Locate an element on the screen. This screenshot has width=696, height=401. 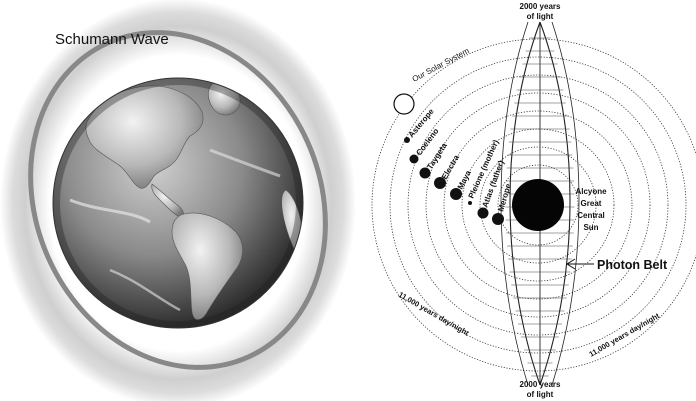
solar-system-label: Our Solar System is located at coordinates (441, 65).